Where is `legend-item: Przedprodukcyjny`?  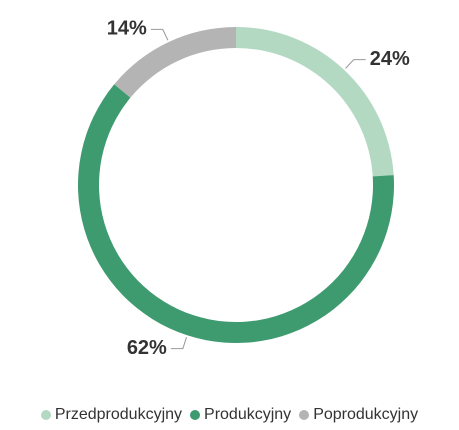
legend-item: Przedprodukcyjny is located at coordinates (111, 415).